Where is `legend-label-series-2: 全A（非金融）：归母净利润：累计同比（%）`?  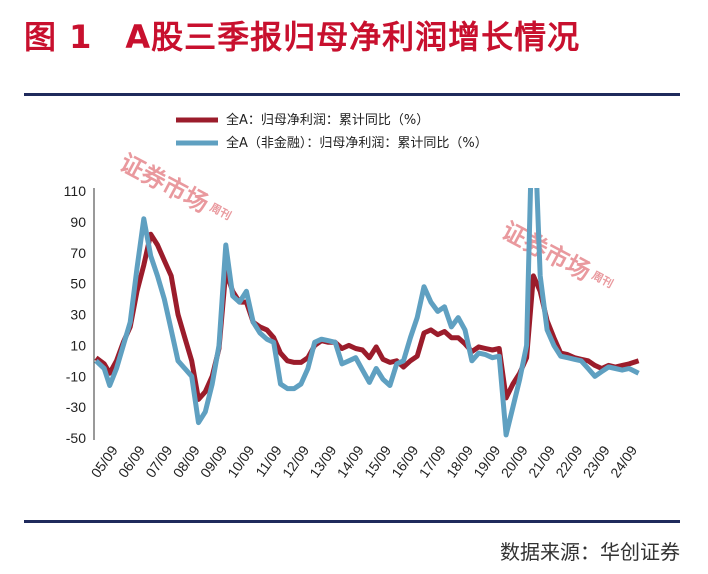
legend-label-series-2: 全A（非金融）：归母净利润：累计同比（%） is located at coordinates (357, 143).